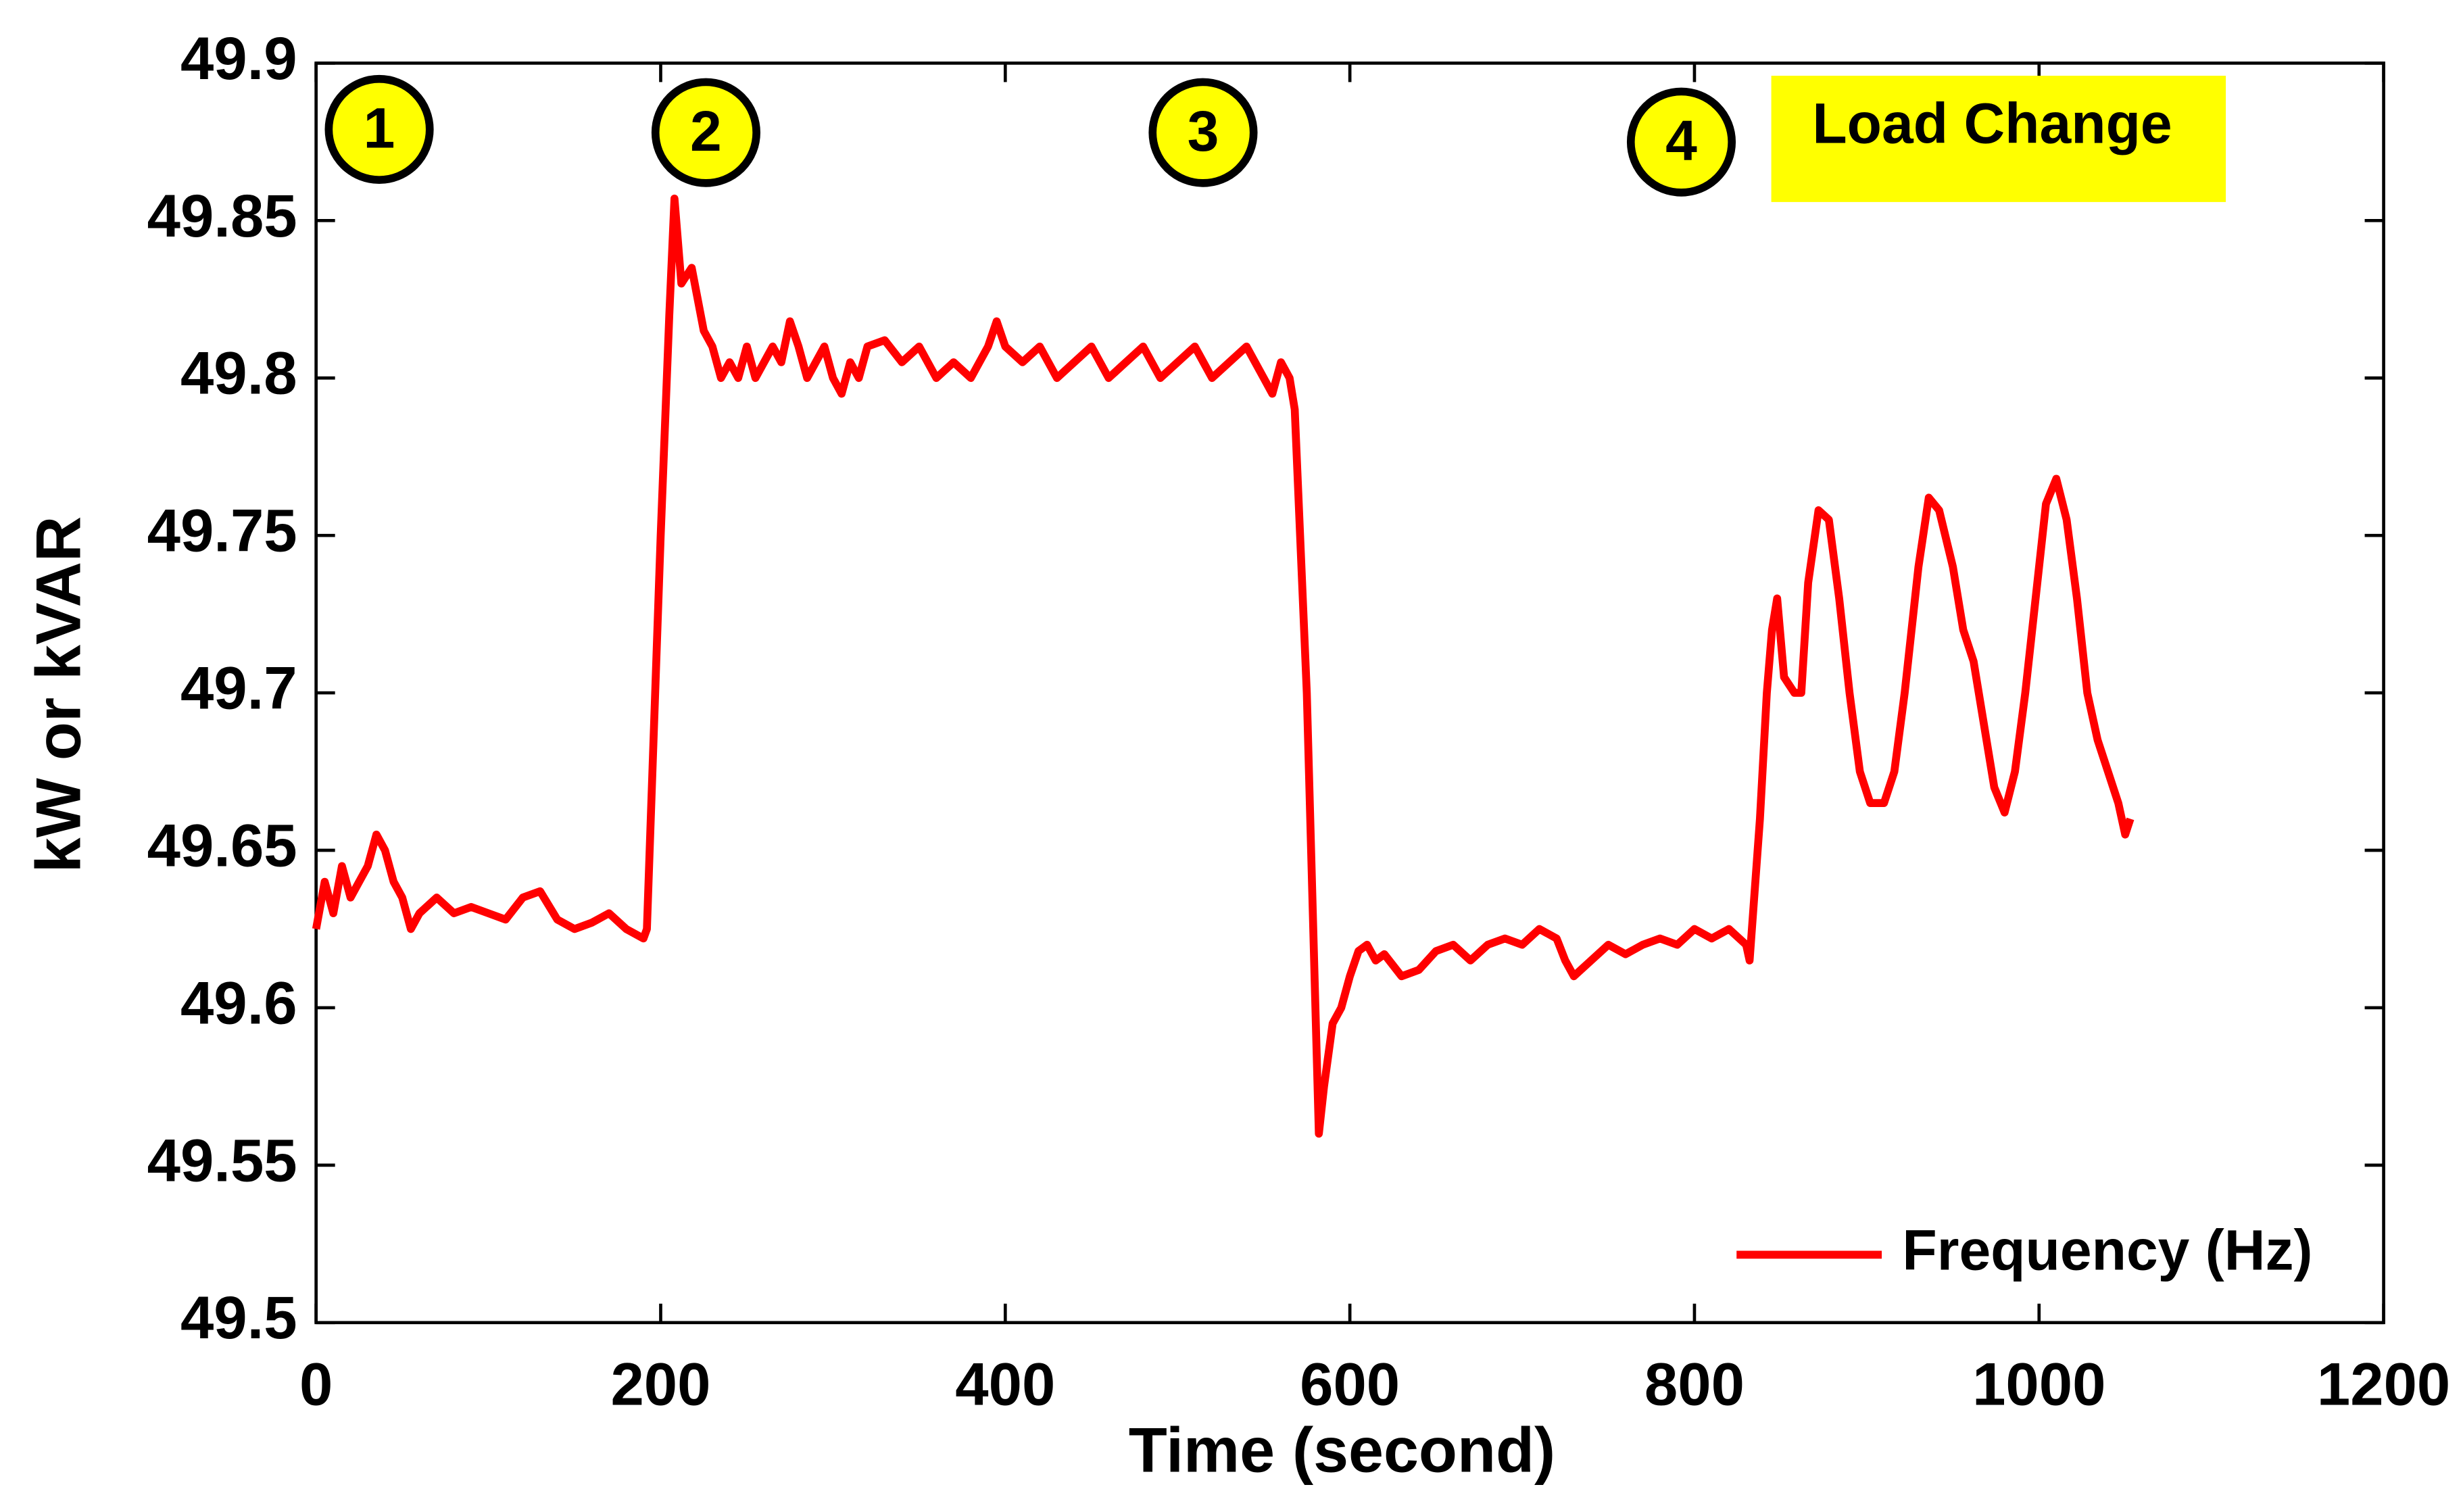 The height and width of the screenshot is (1512, 2463). Describe the element at coordinates (222, 845) in the screenshot. I see `y-tick-label: 49.65` at that location.